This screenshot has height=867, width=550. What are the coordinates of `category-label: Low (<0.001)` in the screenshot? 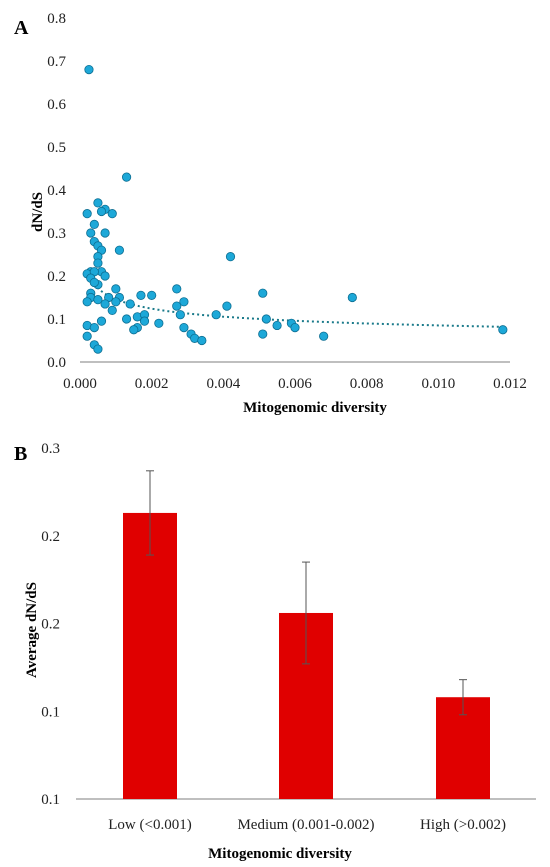 It's located at (149, 825).